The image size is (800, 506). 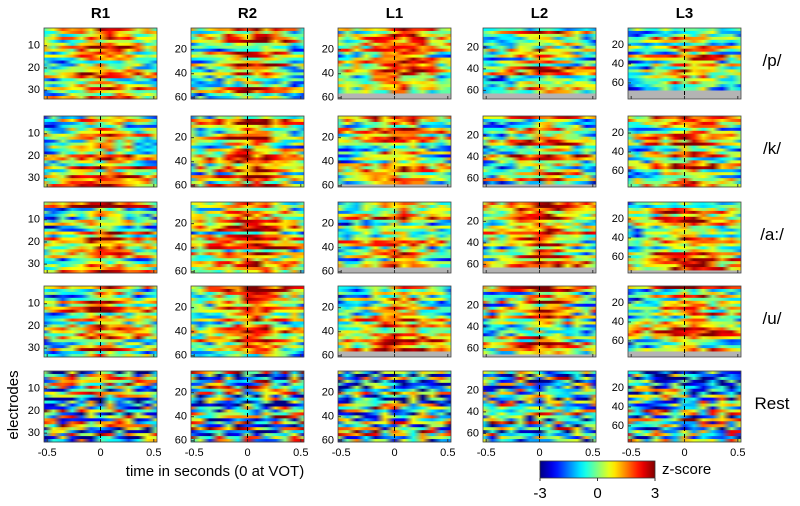 What do you see at coordinates (47, 453) in the screenshot?
I see `x-tick-label: -0.5` at bounding box center [47, 453].